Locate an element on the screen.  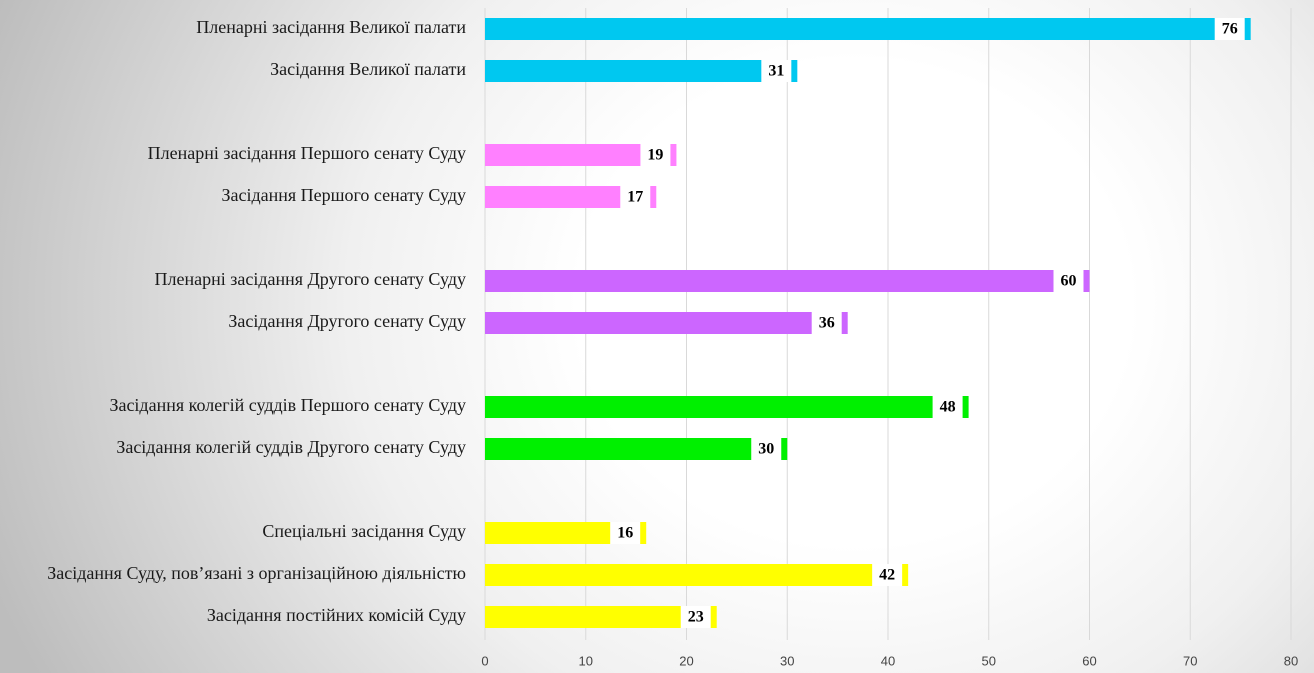
x-tick-label: 40 is located at coordinates (888, 660).